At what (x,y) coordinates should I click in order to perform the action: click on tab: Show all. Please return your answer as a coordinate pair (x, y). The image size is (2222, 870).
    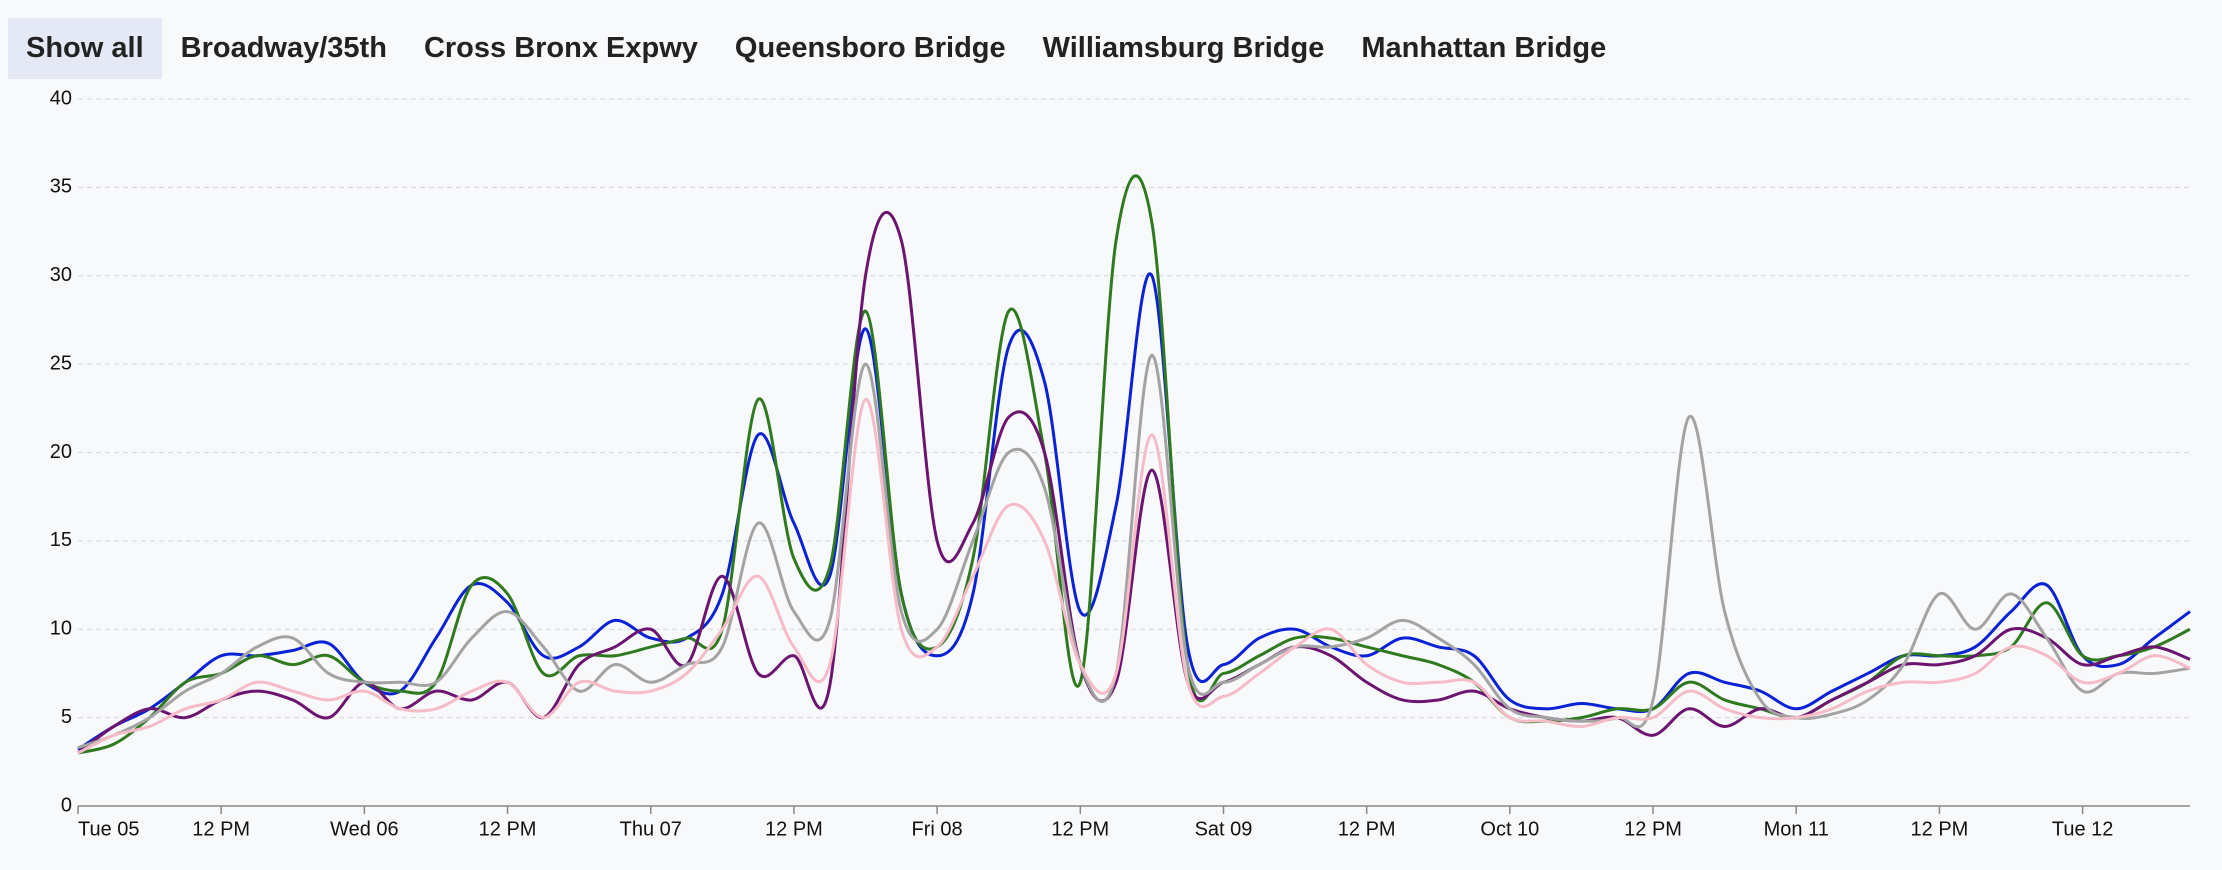
    Looking at the image, I should click on (85, 48).